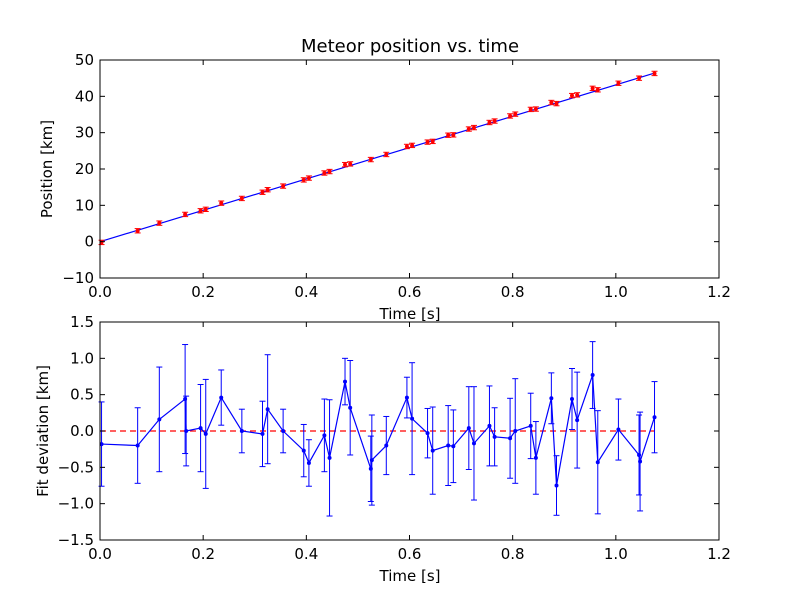  I want to click on y-tick-label: 20, so click(84, 169).